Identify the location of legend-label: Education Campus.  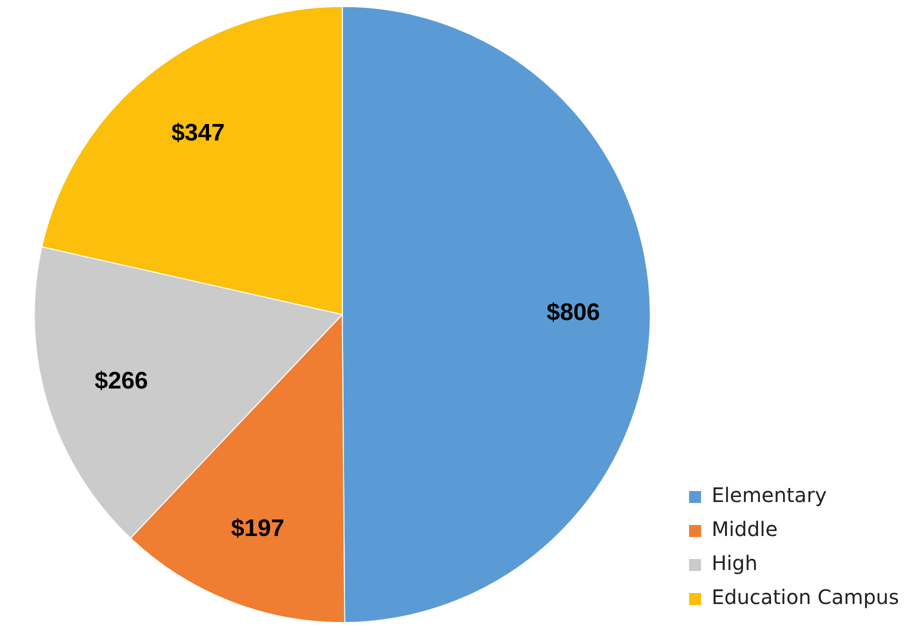
(805, 597).